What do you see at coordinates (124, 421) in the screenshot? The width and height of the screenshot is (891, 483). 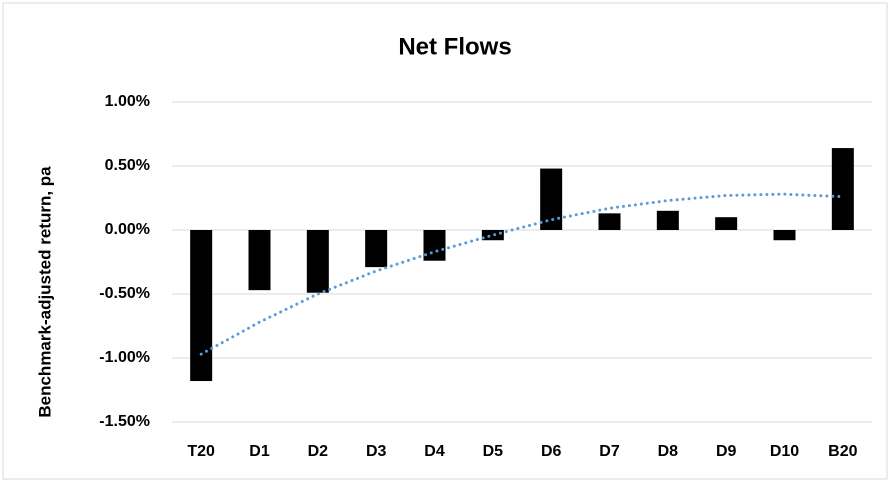 I see `y-tick-label: -1.50%` at bounding box center [124, 421].